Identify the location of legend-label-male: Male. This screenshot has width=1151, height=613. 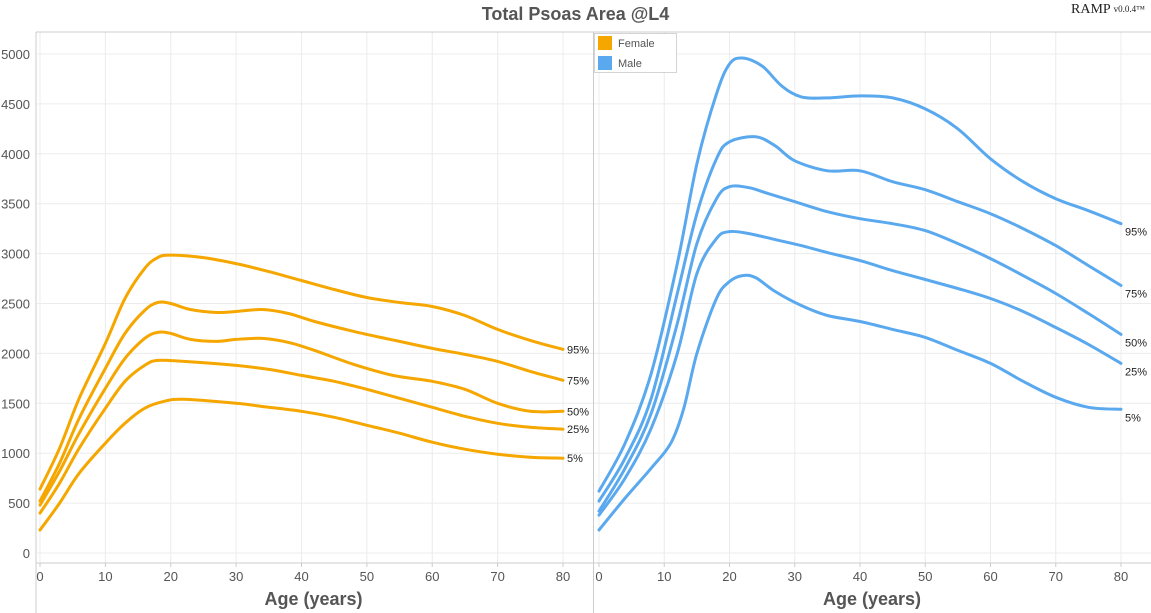
(630, 64).